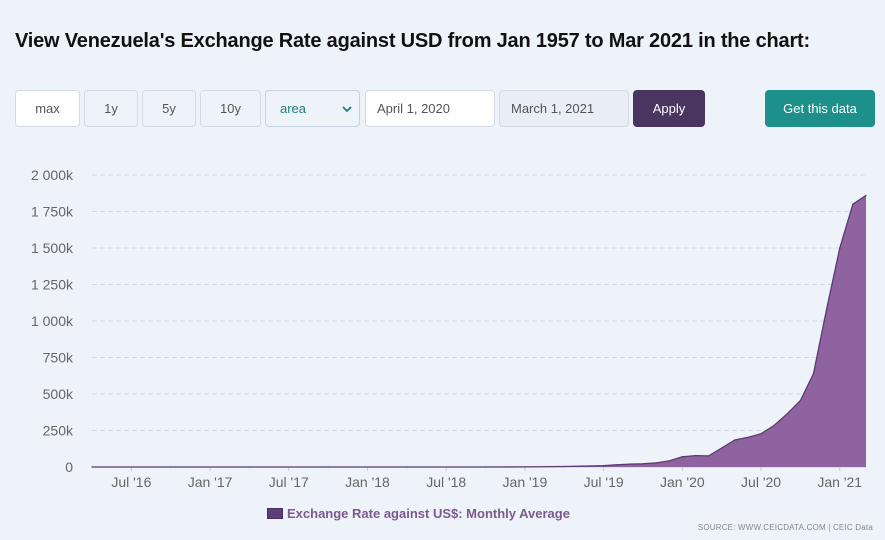 Image resolution: width=885 pixels, height=540 pixels. What do you see at coordinates (52, 248) in the screenshot?
I see `y-tick-label: 1 500k` at bounding box center [52, 248].